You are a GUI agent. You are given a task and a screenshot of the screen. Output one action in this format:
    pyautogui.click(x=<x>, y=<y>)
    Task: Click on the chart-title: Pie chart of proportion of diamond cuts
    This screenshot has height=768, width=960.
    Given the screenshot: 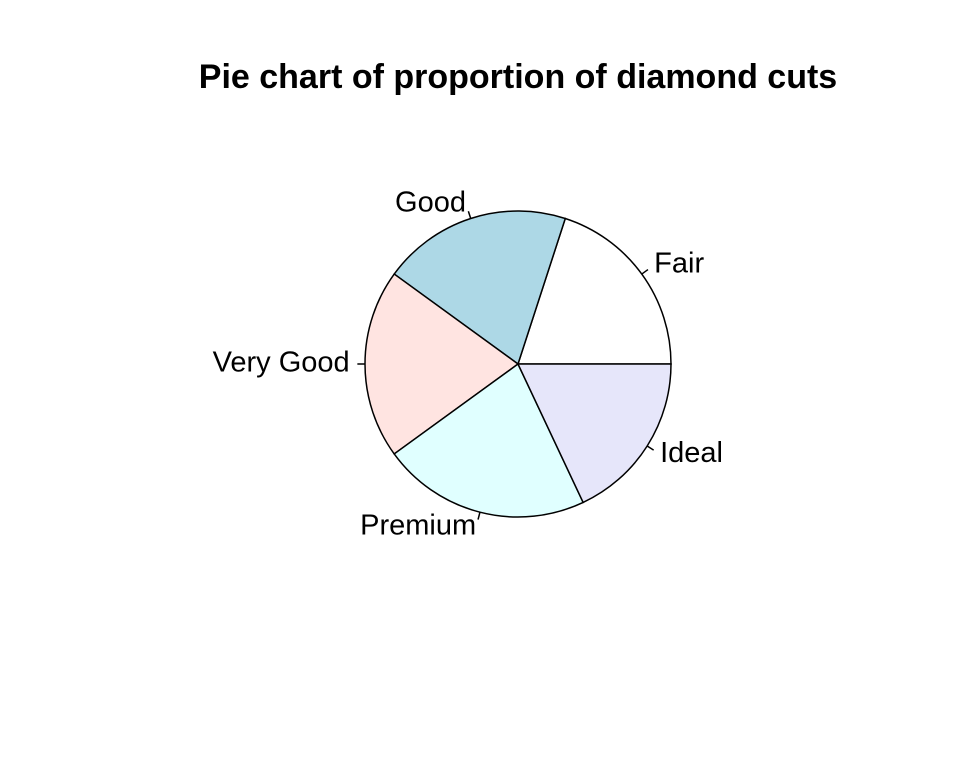 What is the action you would take?
    pyautogui.click(x=518, y=77)
    